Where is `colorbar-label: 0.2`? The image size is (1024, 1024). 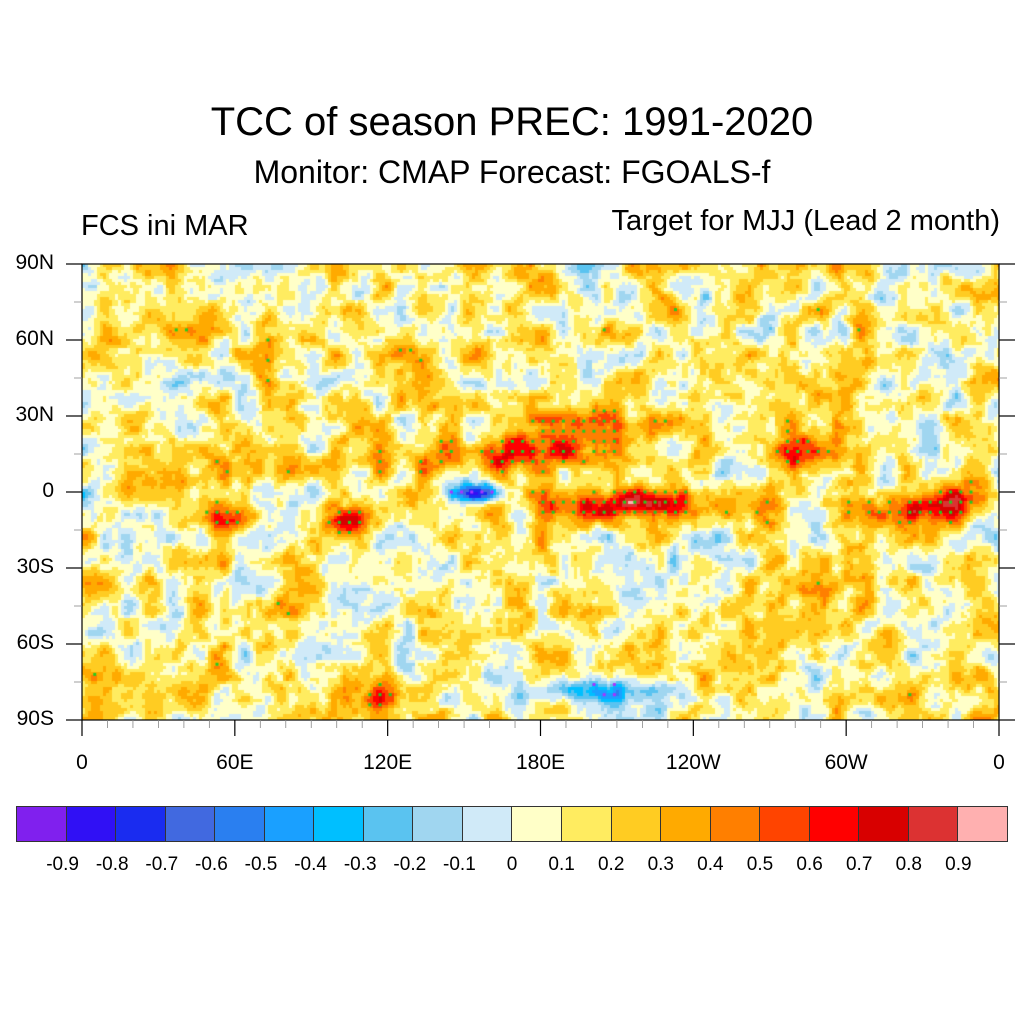
colorbar-label: 0.2 is located at coordinates (611, 864).